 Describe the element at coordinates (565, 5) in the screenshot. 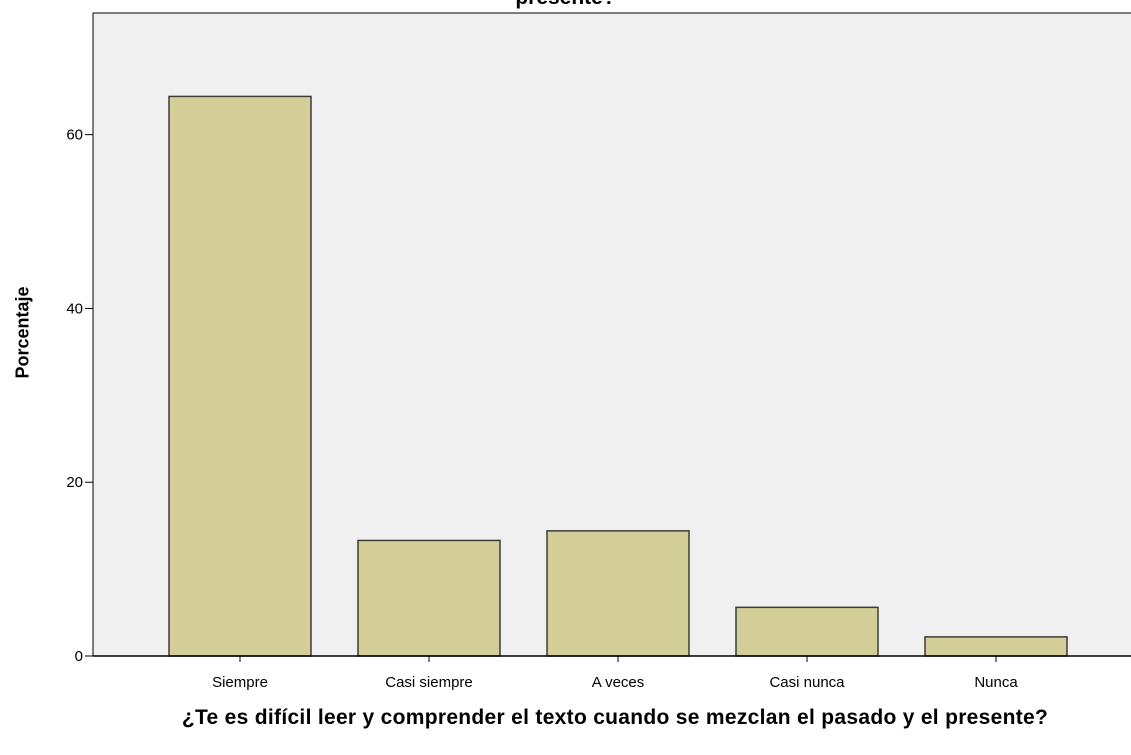

I see `chart-title: presente?` at that location.